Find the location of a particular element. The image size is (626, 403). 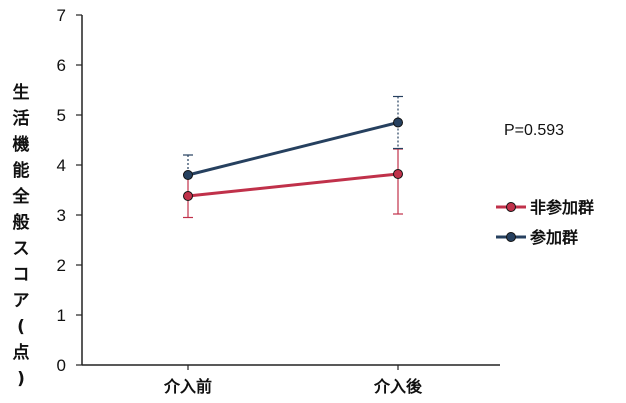

y-axis-label-char: コ is located at coordinates (21, 275).